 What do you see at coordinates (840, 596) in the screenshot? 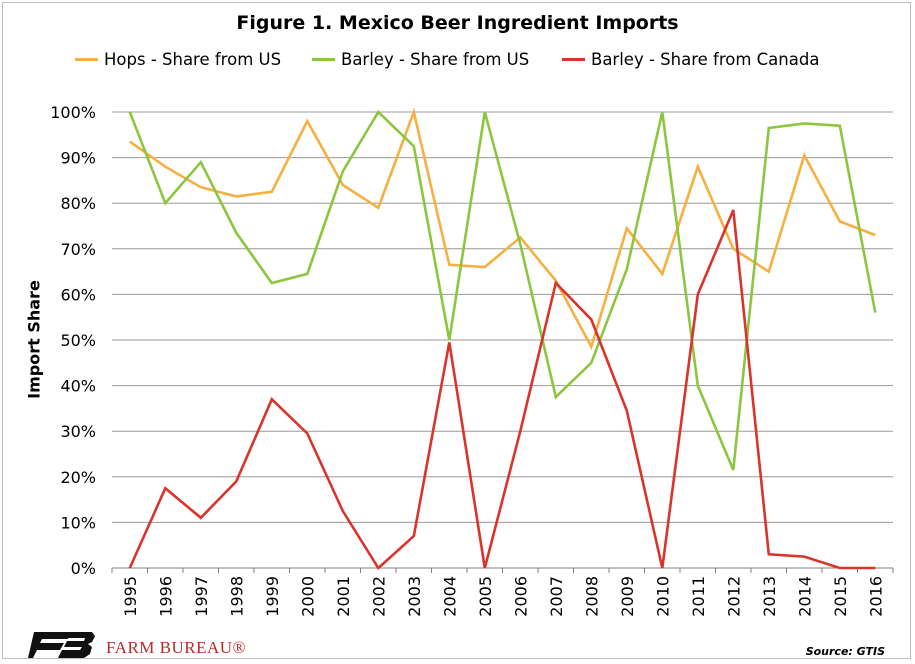
I see `x-tick-label: 2015` at bounding box center [840, 596].